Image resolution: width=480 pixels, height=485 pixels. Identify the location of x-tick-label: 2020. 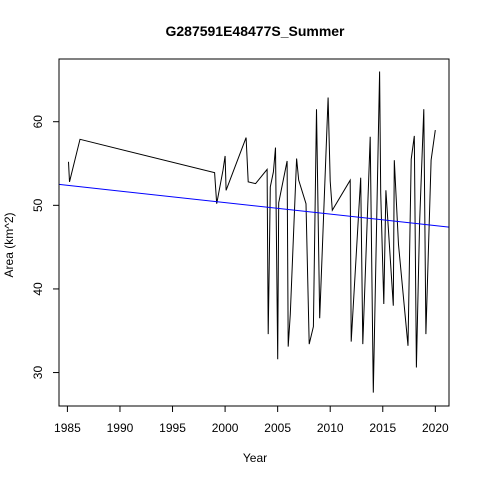
(435, 428).